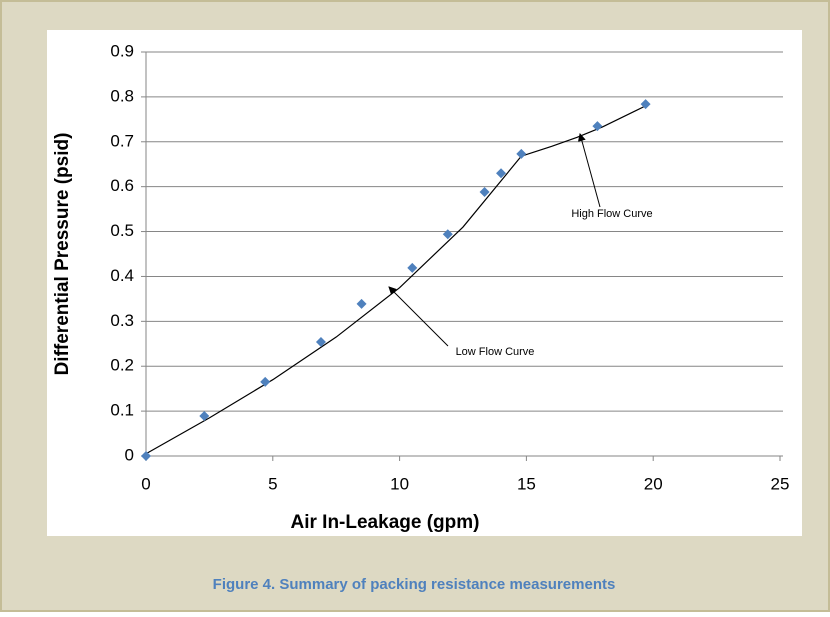 The height and width of the screenshot is (617, 830). What do you see at coordinates (385, 522) in the screenshot?
I see `x-axis-title: Air In-Leakage (gpm)` at bounding box center [385, 522].